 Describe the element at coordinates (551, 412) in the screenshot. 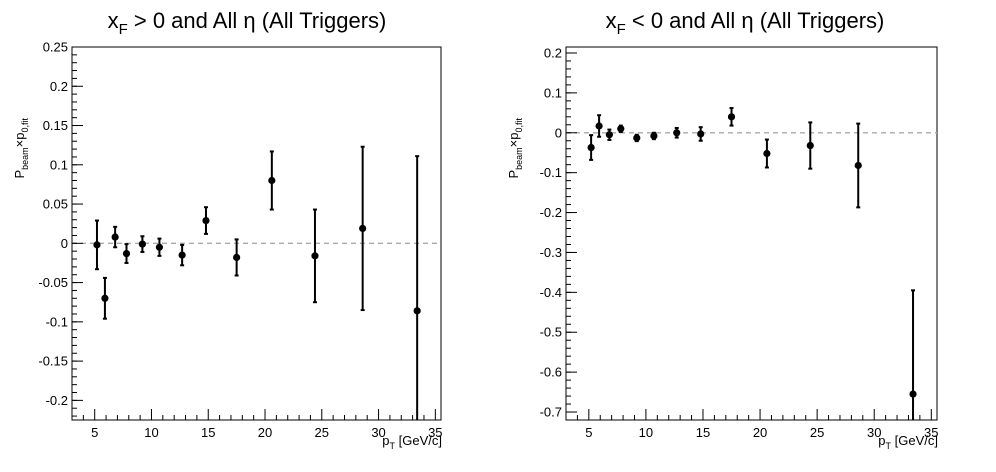

I see `y-tick-label: -0.7` at that location.